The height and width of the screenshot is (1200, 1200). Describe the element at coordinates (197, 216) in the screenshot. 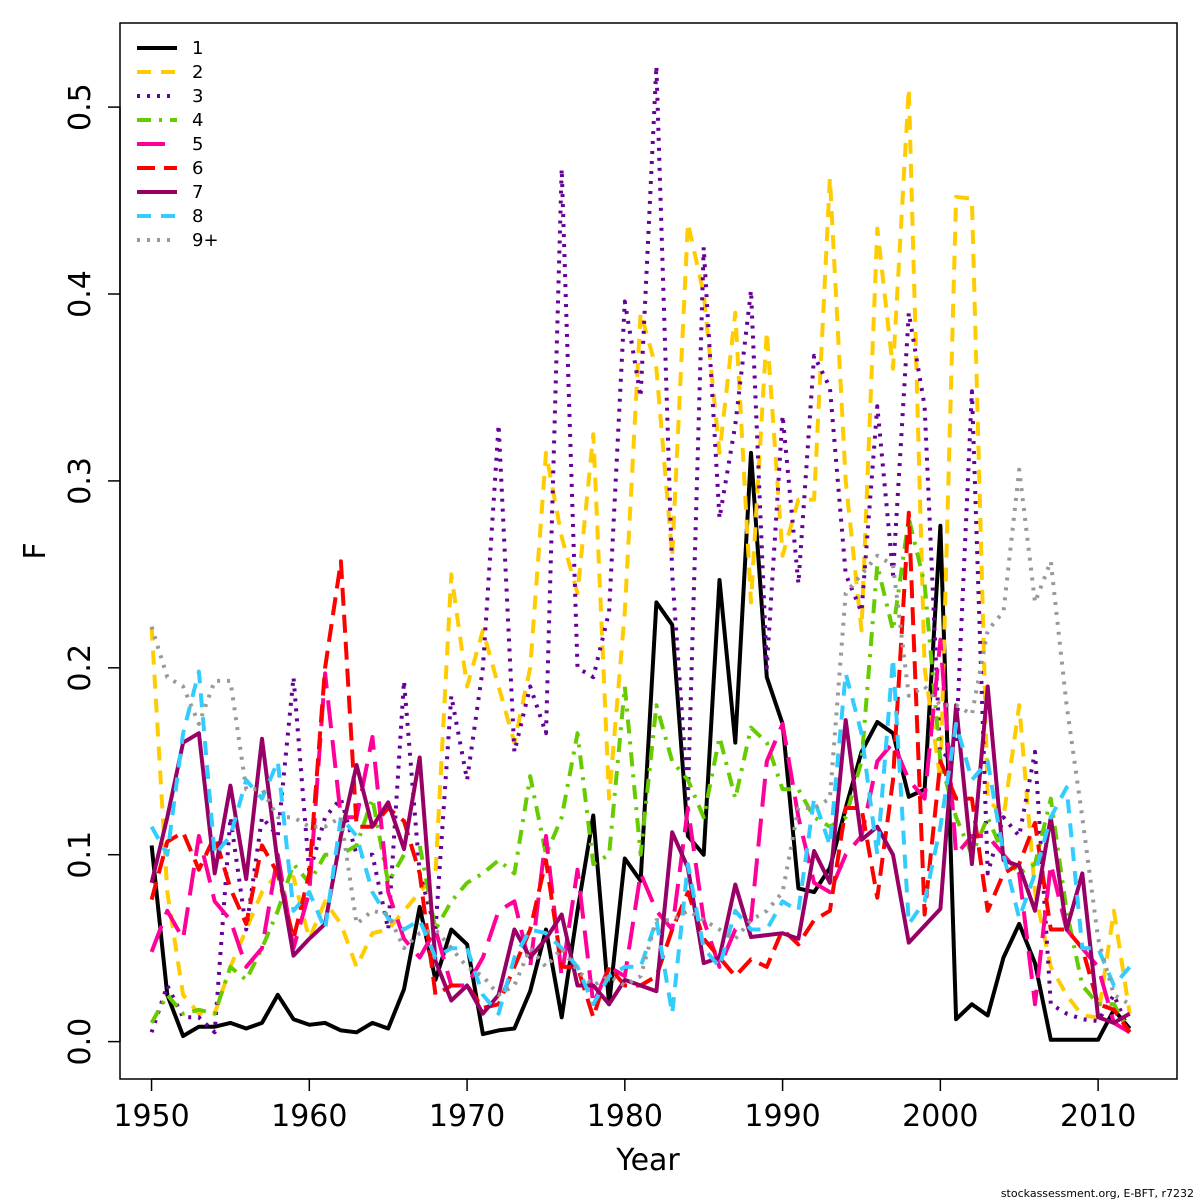

I see `legend-label: 8` at that location.